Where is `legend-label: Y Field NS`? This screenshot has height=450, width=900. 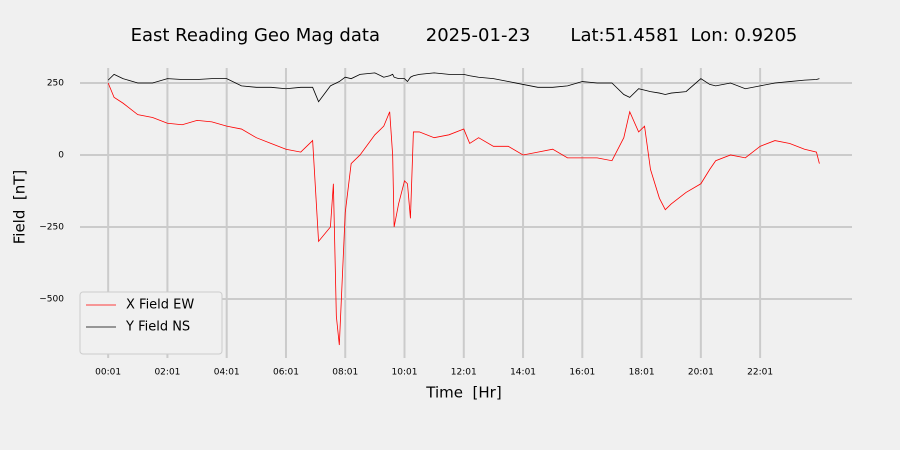
legend-label: Y Field NS is located at coordinates (157, 327).